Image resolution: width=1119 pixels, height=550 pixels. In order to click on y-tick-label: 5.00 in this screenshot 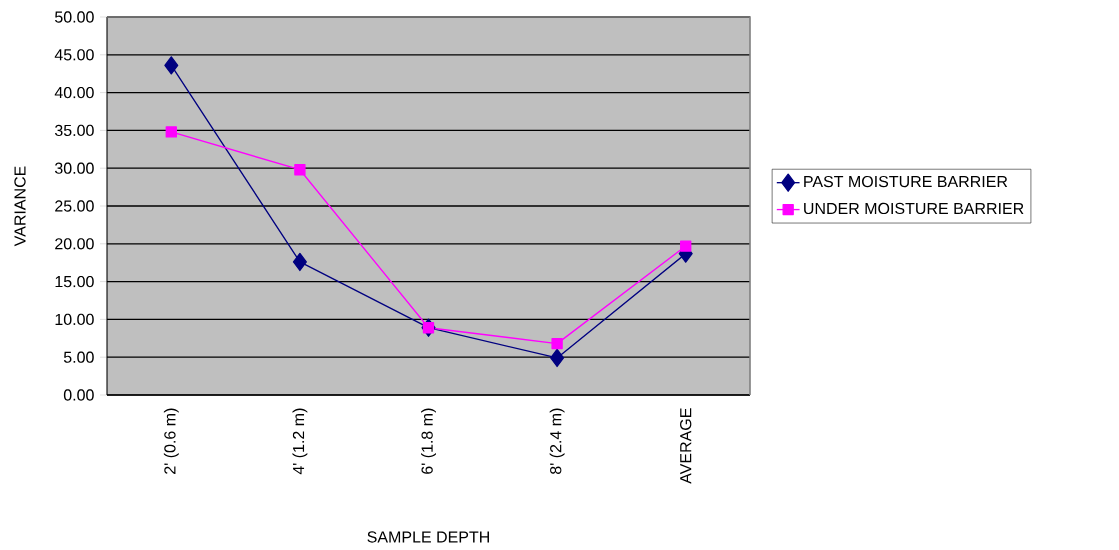, I will do `click(78, 357)`.